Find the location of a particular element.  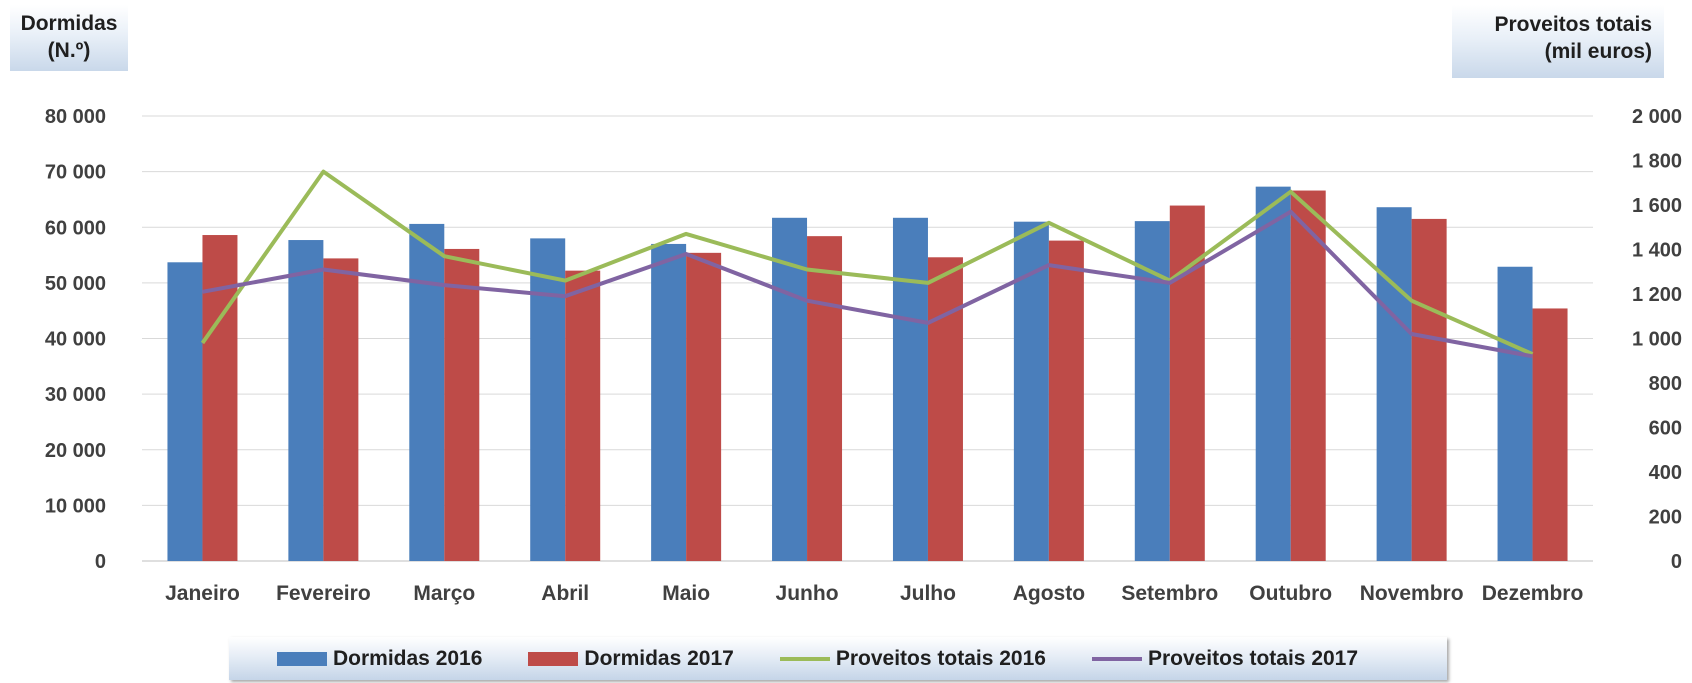

left-axis-tick-label: 30 000 is located at coordinates (75, 395).